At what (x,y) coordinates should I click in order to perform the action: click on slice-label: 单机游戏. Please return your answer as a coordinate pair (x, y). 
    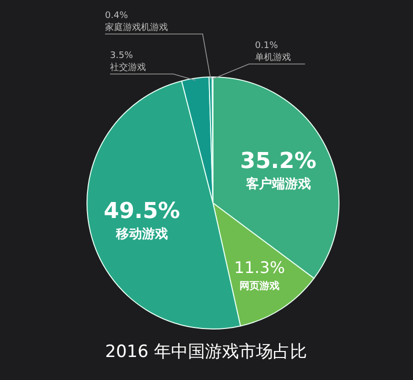
    Looking at the image, I should click on (273, 57).